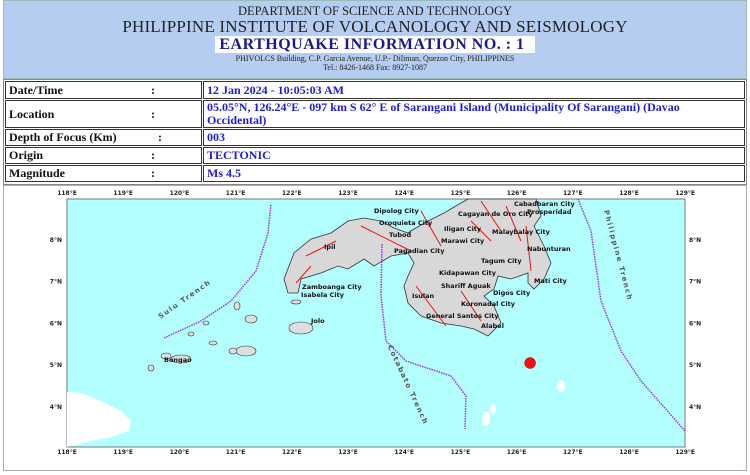  I want to click on city-label: Mati City, so click(551, 281).